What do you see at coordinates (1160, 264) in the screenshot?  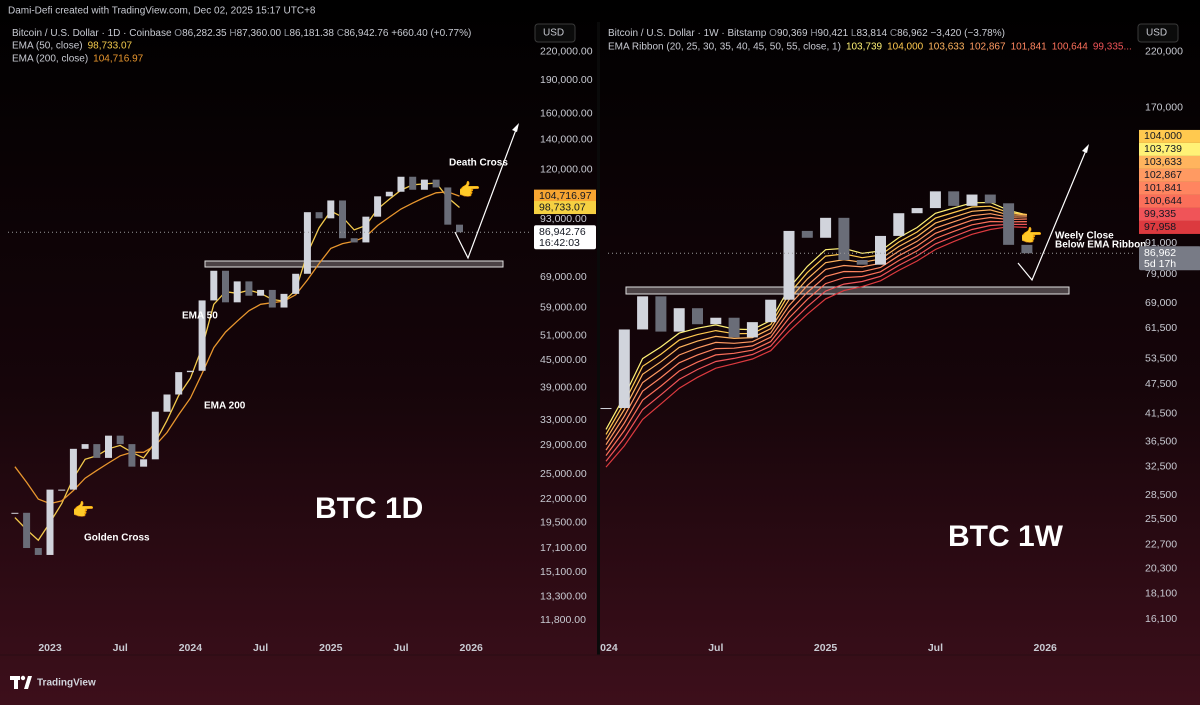 I see `countdown-label: 5d 17h` at bounding box center [1160, 264].